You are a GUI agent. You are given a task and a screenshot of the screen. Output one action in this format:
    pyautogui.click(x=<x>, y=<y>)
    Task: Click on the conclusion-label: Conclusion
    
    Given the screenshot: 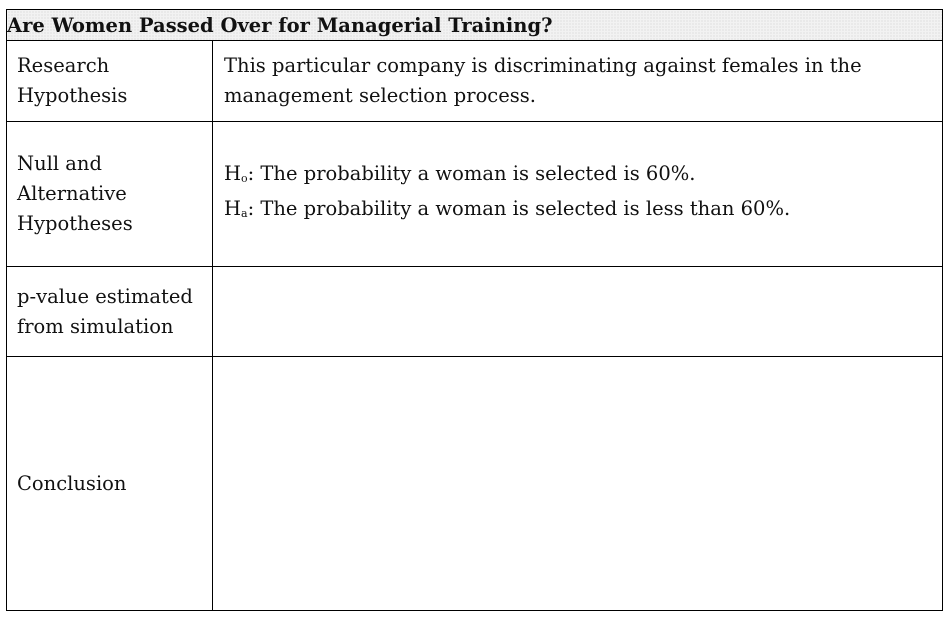 What is the action you would take?
    pyautogui.click(x=109, y=483)
    